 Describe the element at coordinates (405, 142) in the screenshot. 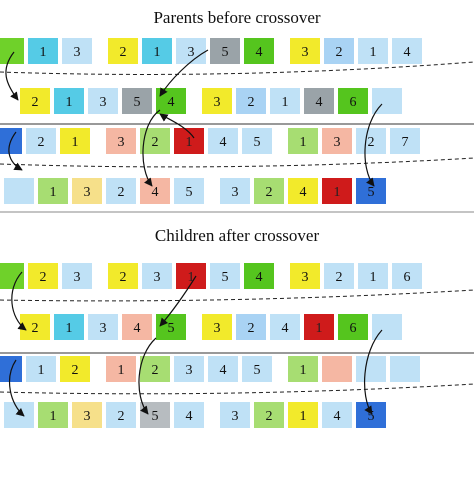

I see `gene-label: 7` at that location.